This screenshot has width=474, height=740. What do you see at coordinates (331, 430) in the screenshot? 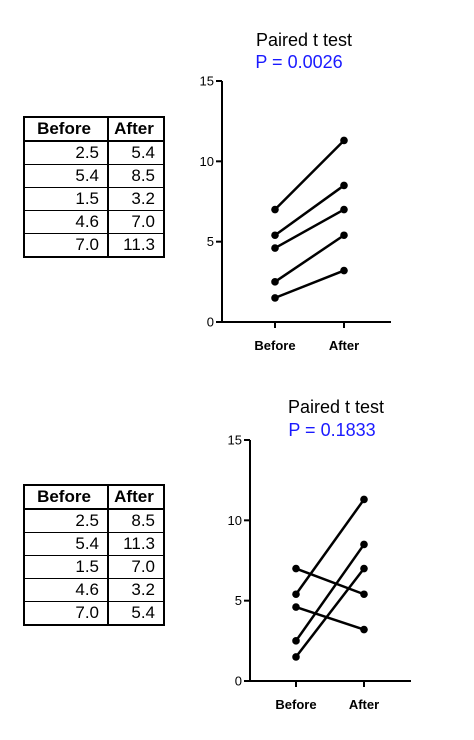
I see `p-value-label: P = 0.1833` at bounding box center [331, 430].